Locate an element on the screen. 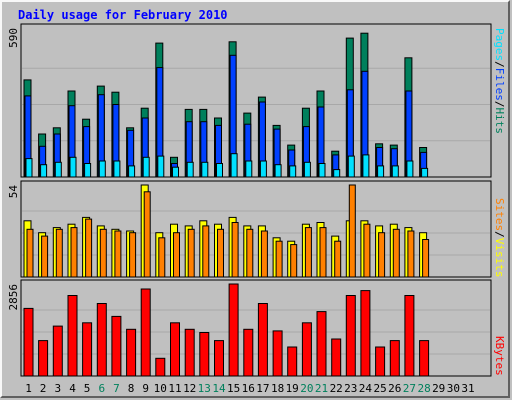 This screenshot has height=400, width=512. y-max-label: 2856 is located at coordinates (13, 297).